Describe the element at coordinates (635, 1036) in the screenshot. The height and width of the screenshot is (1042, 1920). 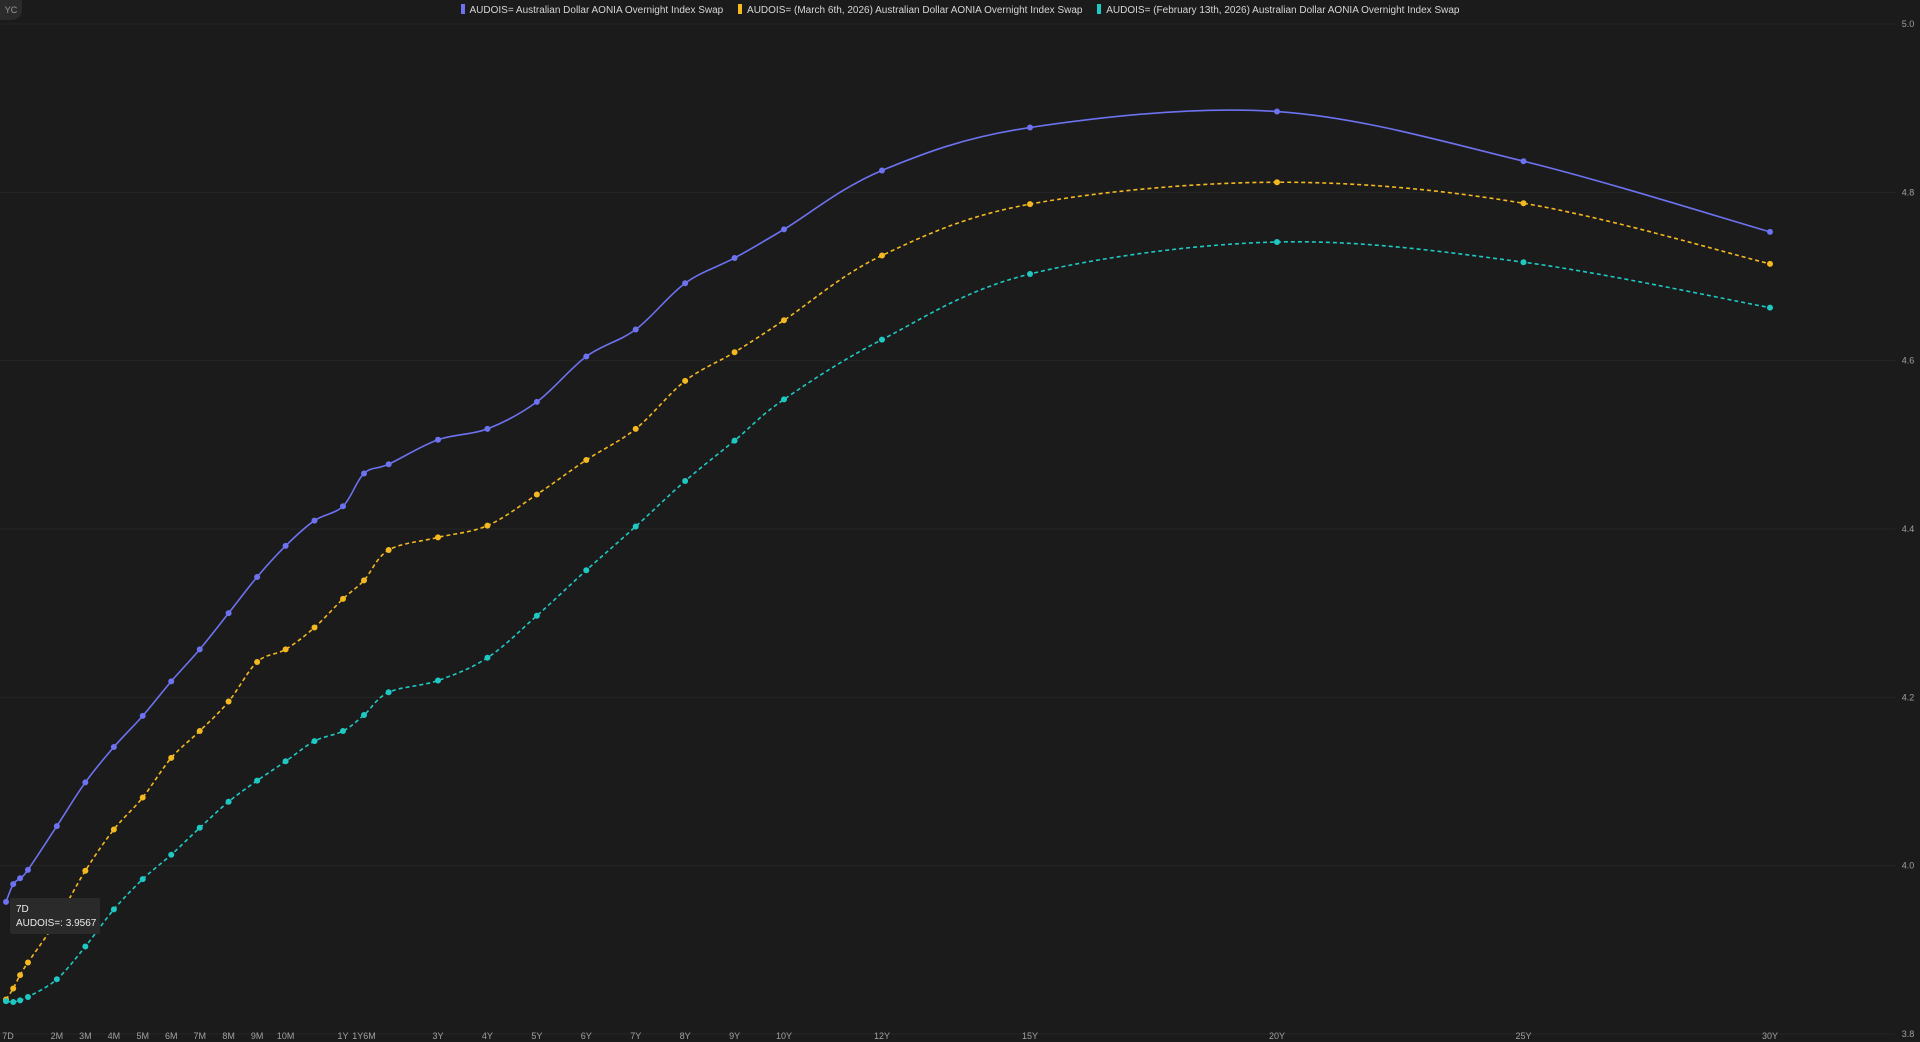
I see `x-tick-label: 7Y` at that location.